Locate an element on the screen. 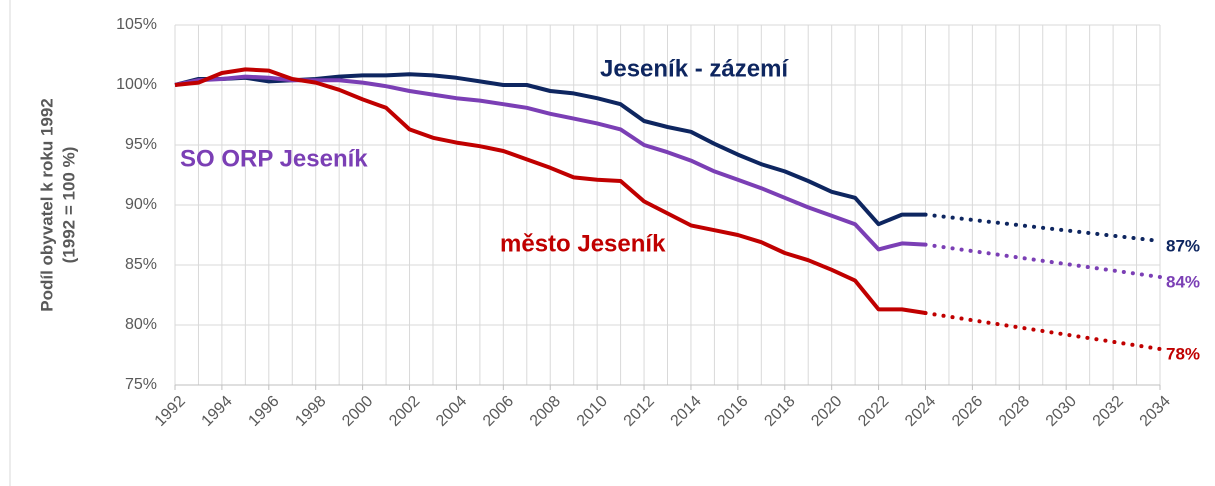 This screenshot has width=1215, height=486. y-axis-title: Podíl obyvatel k roku 1992 is located at coordinates (46, 205).